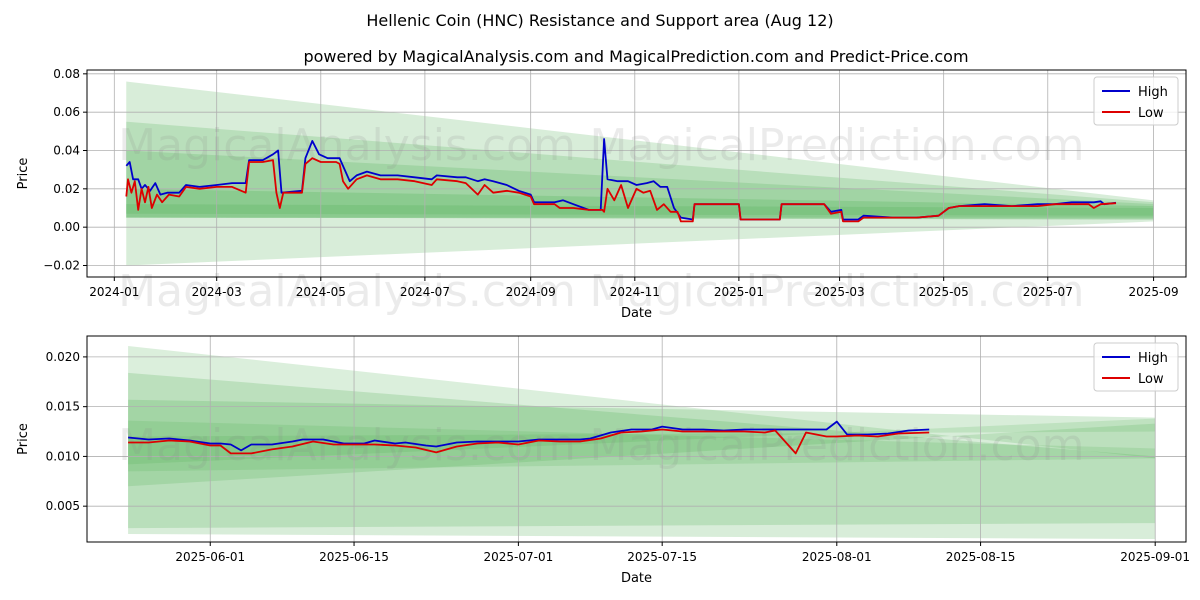 The image size is (1200, 600). Describe the element at coordinates (66, 112) in the screenshot. I see `y-tick-label: 0.06` at that location.